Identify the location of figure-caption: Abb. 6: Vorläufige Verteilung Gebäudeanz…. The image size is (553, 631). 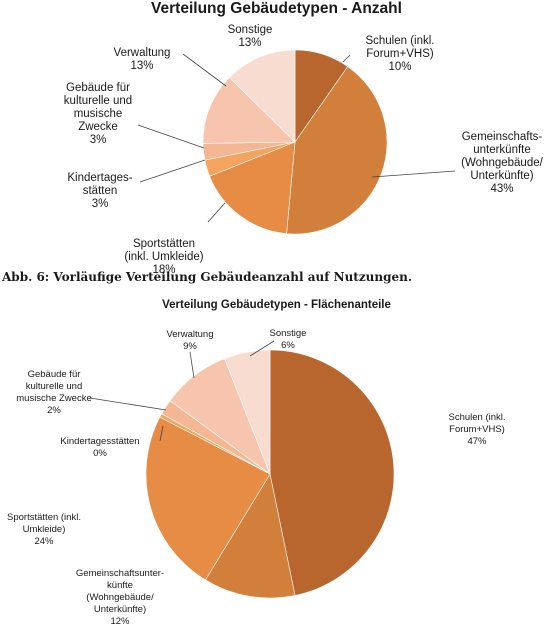
(207, 277).